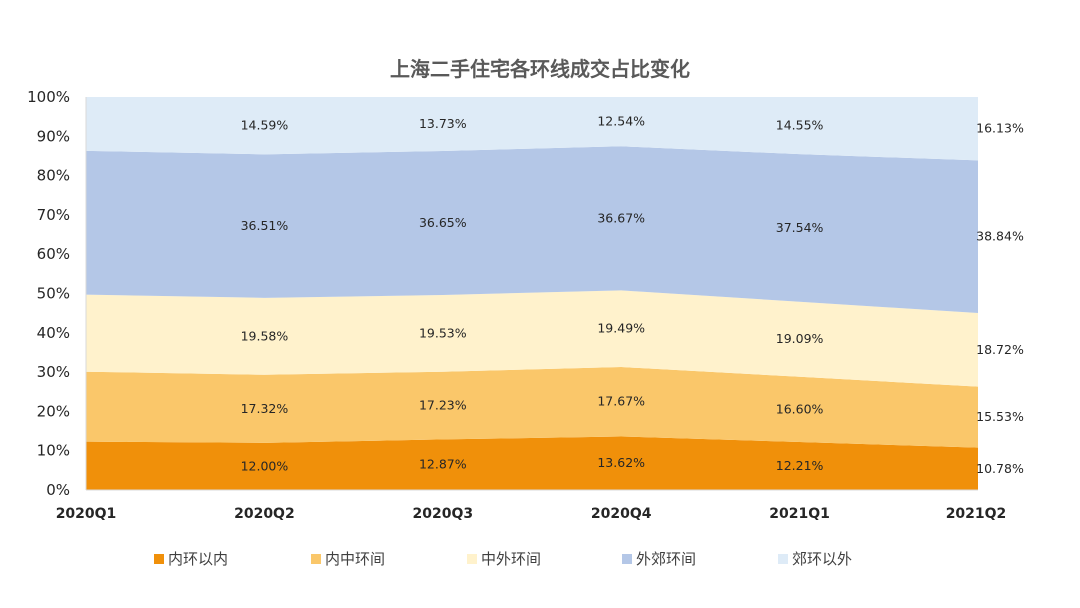  What do you see at coordinates (53, 294) in the screenshot?
I see `y-tick-label: 50%` at bounding box center [53, 294].